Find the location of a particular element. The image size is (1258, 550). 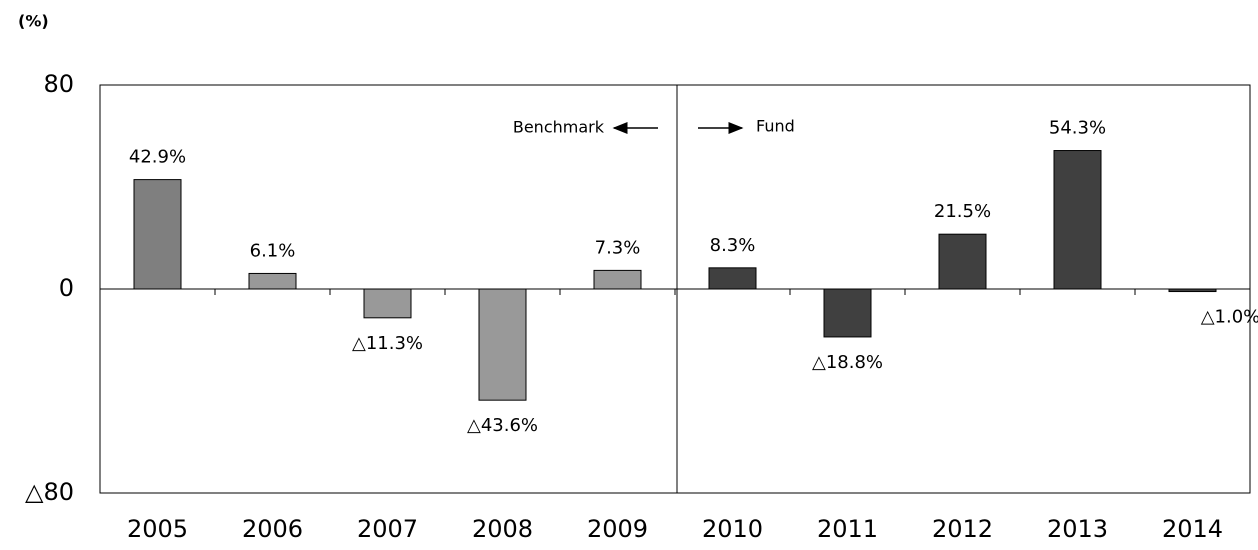

y-tick-label: 80 is located at coordinates (58, 84).